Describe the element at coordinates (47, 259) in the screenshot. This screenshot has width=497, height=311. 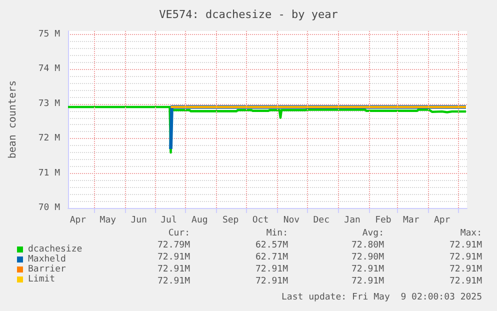
I see `legend-label: Maxheld` at that location.